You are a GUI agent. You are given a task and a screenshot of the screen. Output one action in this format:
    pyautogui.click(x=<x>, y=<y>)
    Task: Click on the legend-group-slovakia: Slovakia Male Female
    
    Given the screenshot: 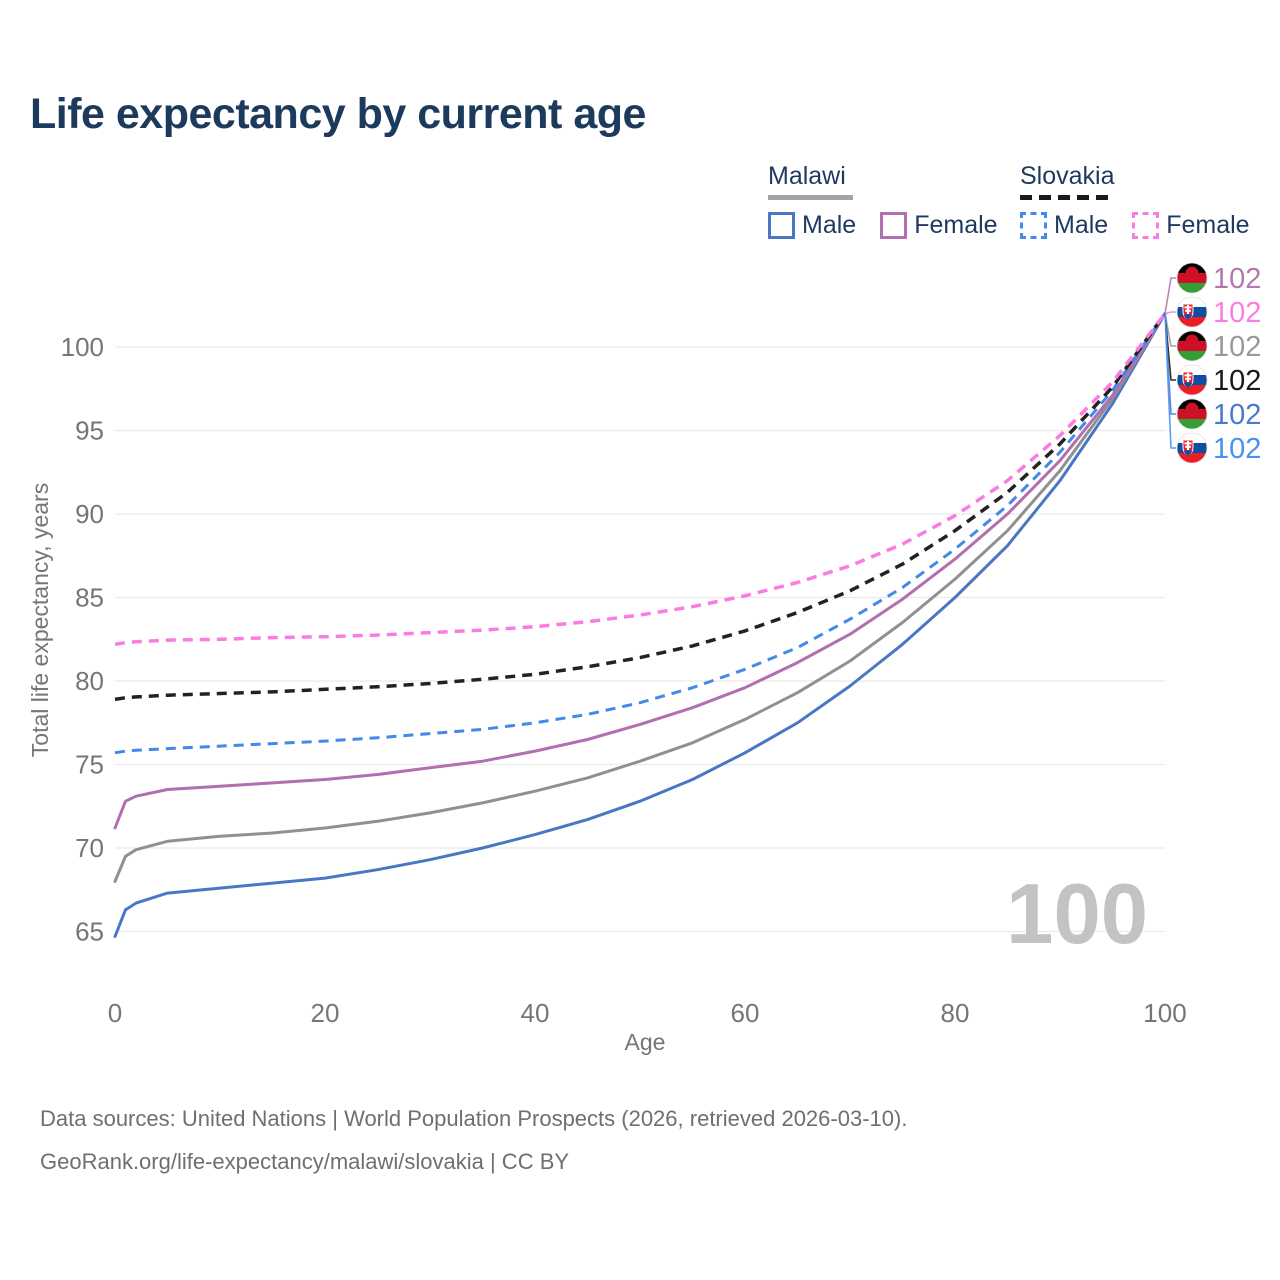 What is the action you would take?
    pyautogui.click(x=1147, y=201)
    